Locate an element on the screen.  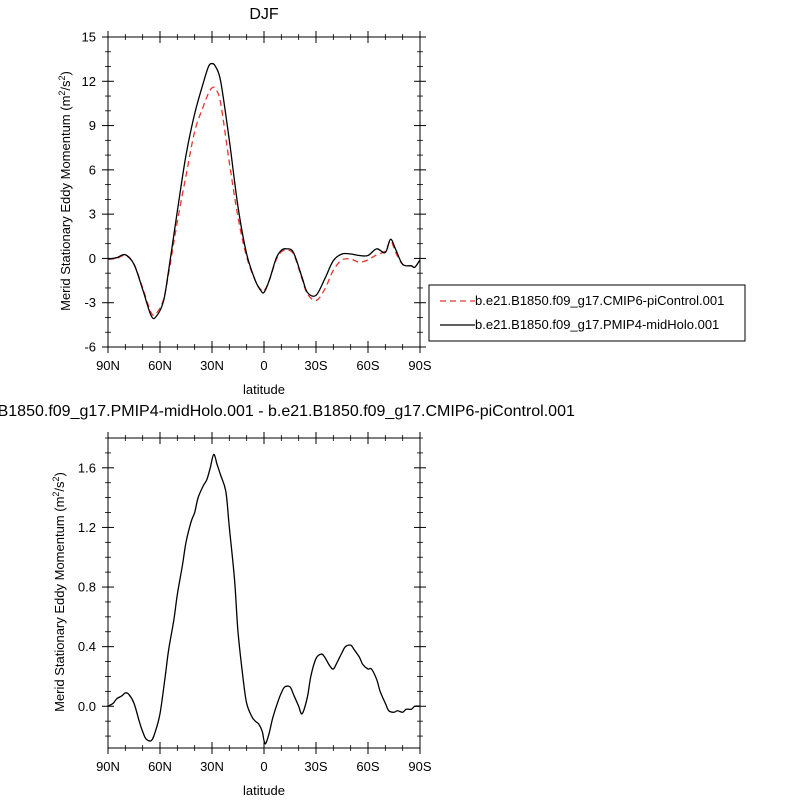
bottom-x-tick-label: 30S is located at coordinates (315, 766).